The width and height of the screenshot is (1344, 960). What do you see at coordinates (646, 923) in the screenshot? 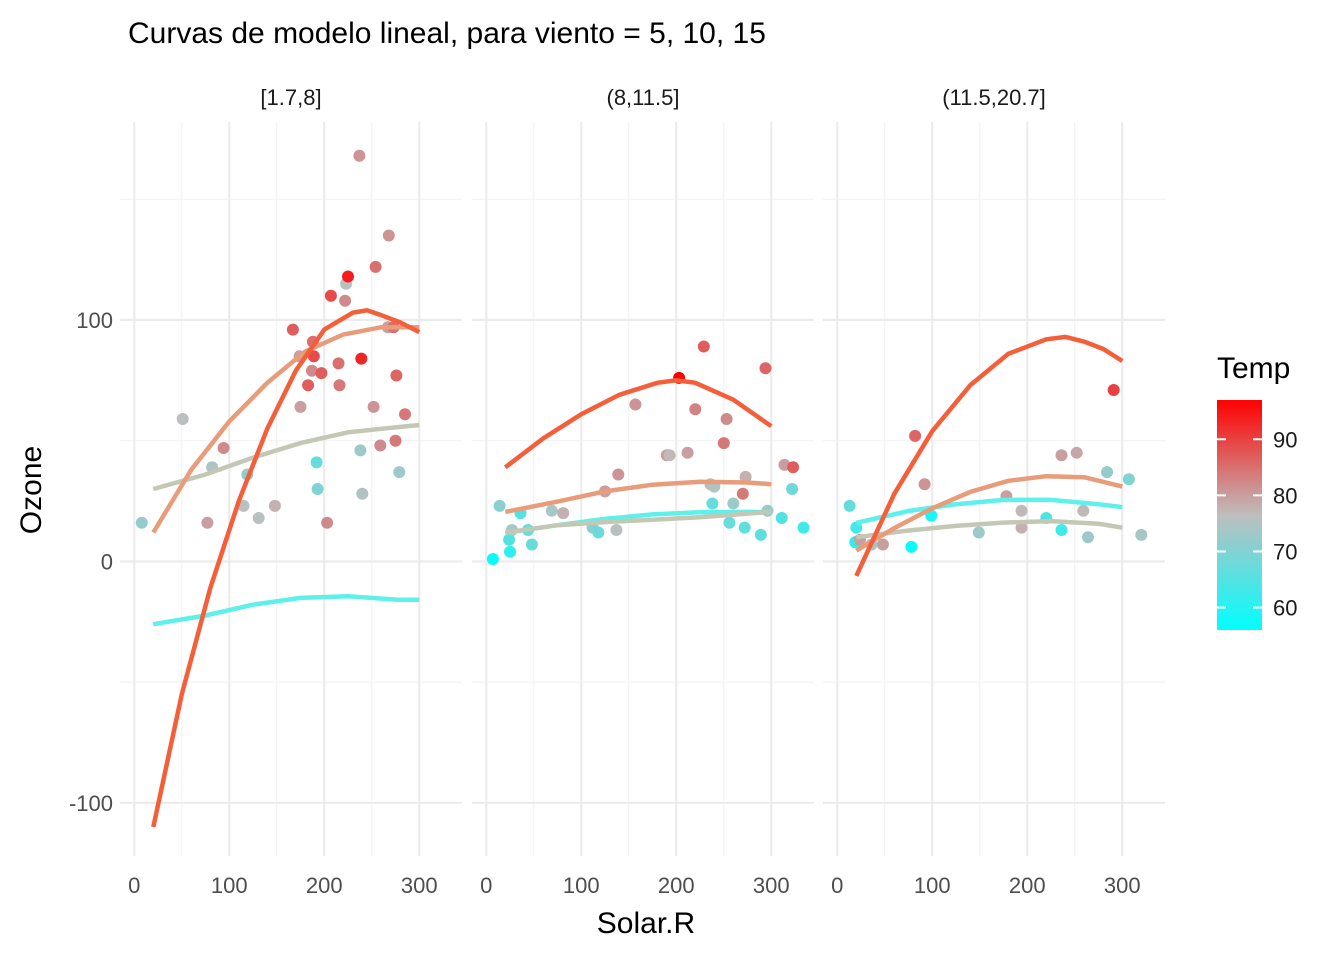
I see `x-axis-title: Solar.R` at bounding box center [646, 923].